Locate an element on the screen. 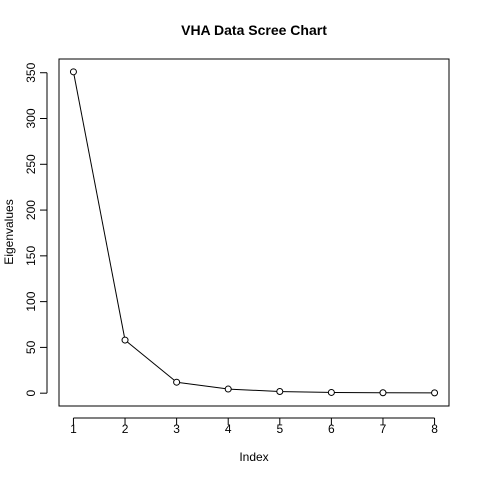 This screenshot has width=480, height=480. y-tick-label: 100 is located at coordinates (31, 301).